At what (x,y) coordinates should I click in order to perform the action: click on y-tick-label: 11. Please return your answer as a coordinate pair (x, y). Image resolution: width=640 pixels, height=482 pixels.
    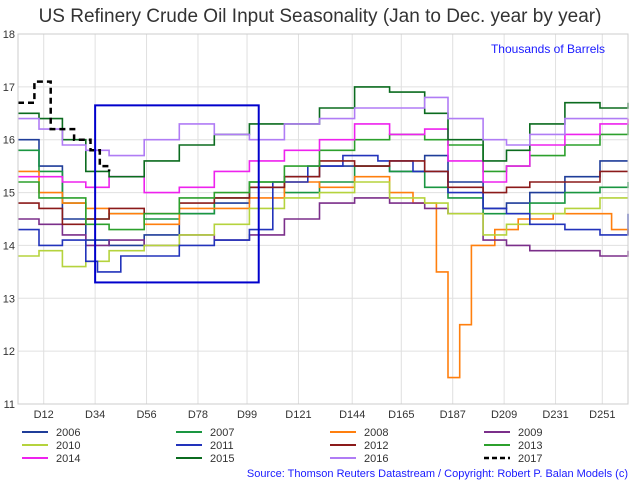
    Looking at the image, I should click on (9, 405).